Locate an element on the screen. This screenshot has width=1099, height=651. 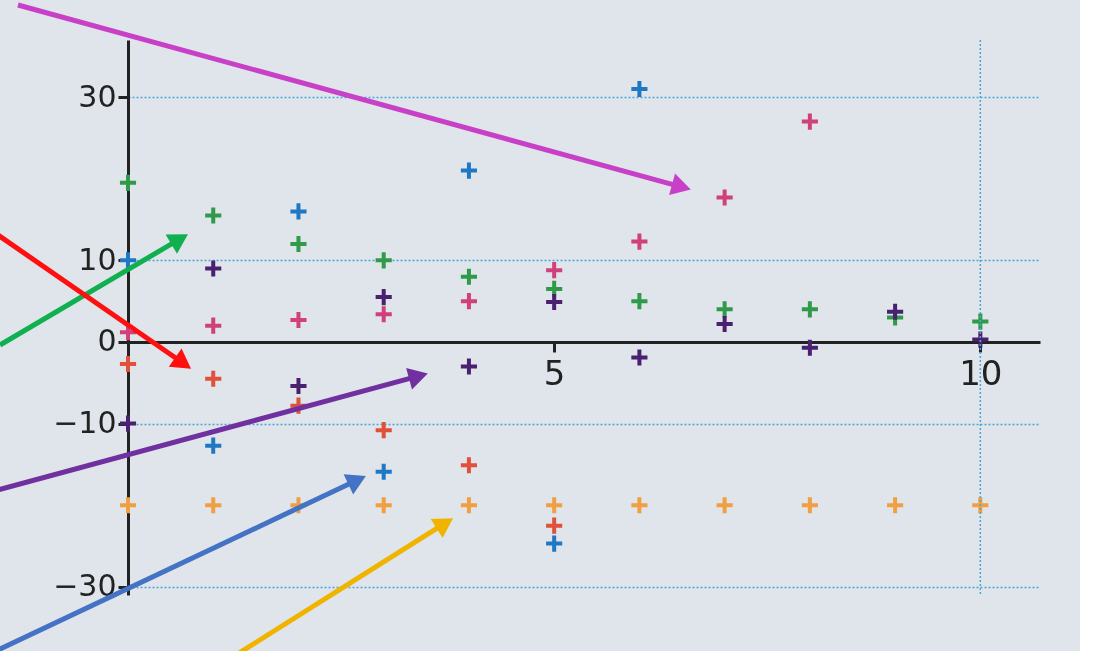
y-tick-label: −30 is located at coordinates (85, 586).